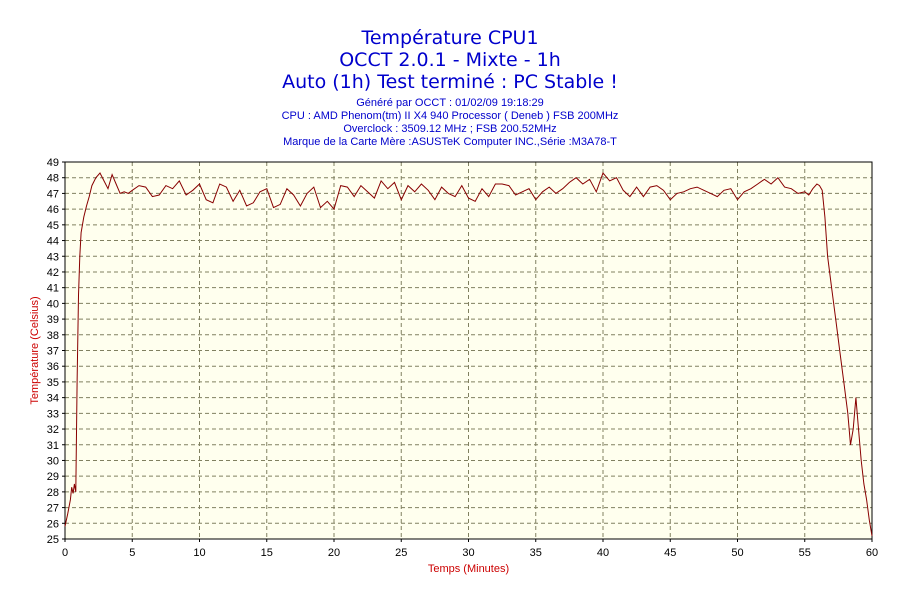 The height and width of the screenshot is (600, 900). I want to click on y-tick-label: 34, so click(53, 399).